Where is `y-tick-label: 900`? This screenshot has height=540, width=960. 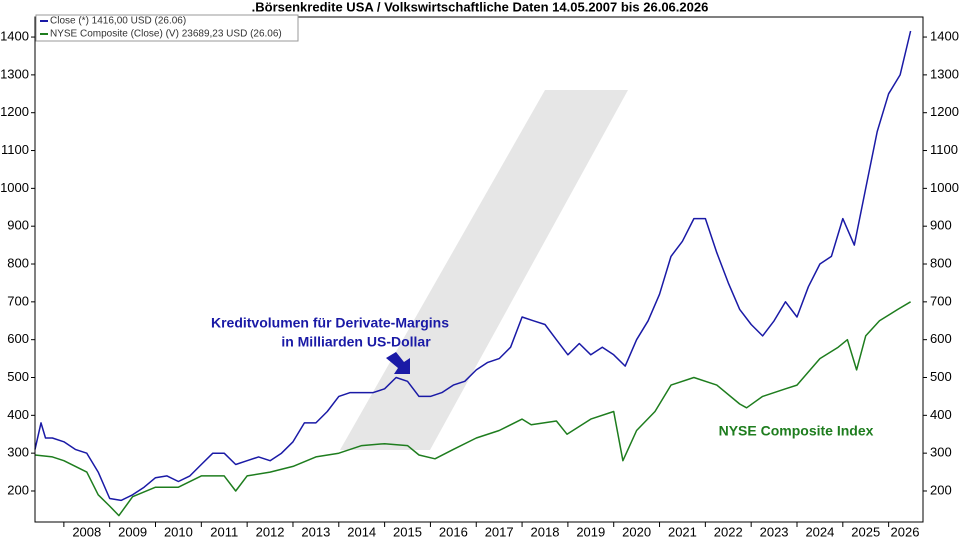
y-tick-label: 900 is located at coordinates (18, 225).